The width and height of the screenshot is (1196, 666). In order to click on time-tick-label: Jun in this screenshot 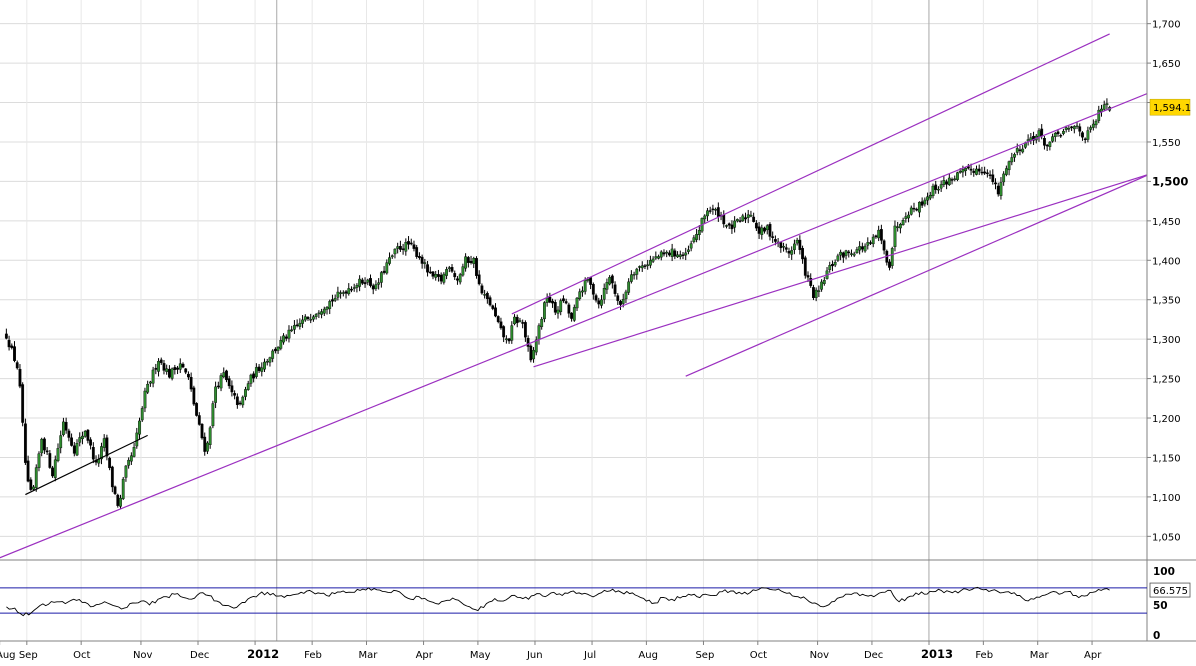, I will do `click(534, 655)`.